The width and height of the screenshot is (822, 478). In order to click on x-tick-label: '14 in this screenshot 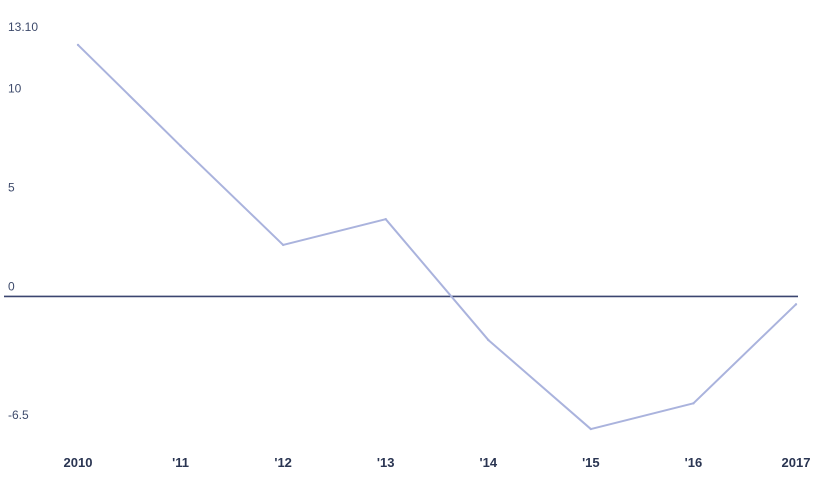, I will do `click(489, 462)`.